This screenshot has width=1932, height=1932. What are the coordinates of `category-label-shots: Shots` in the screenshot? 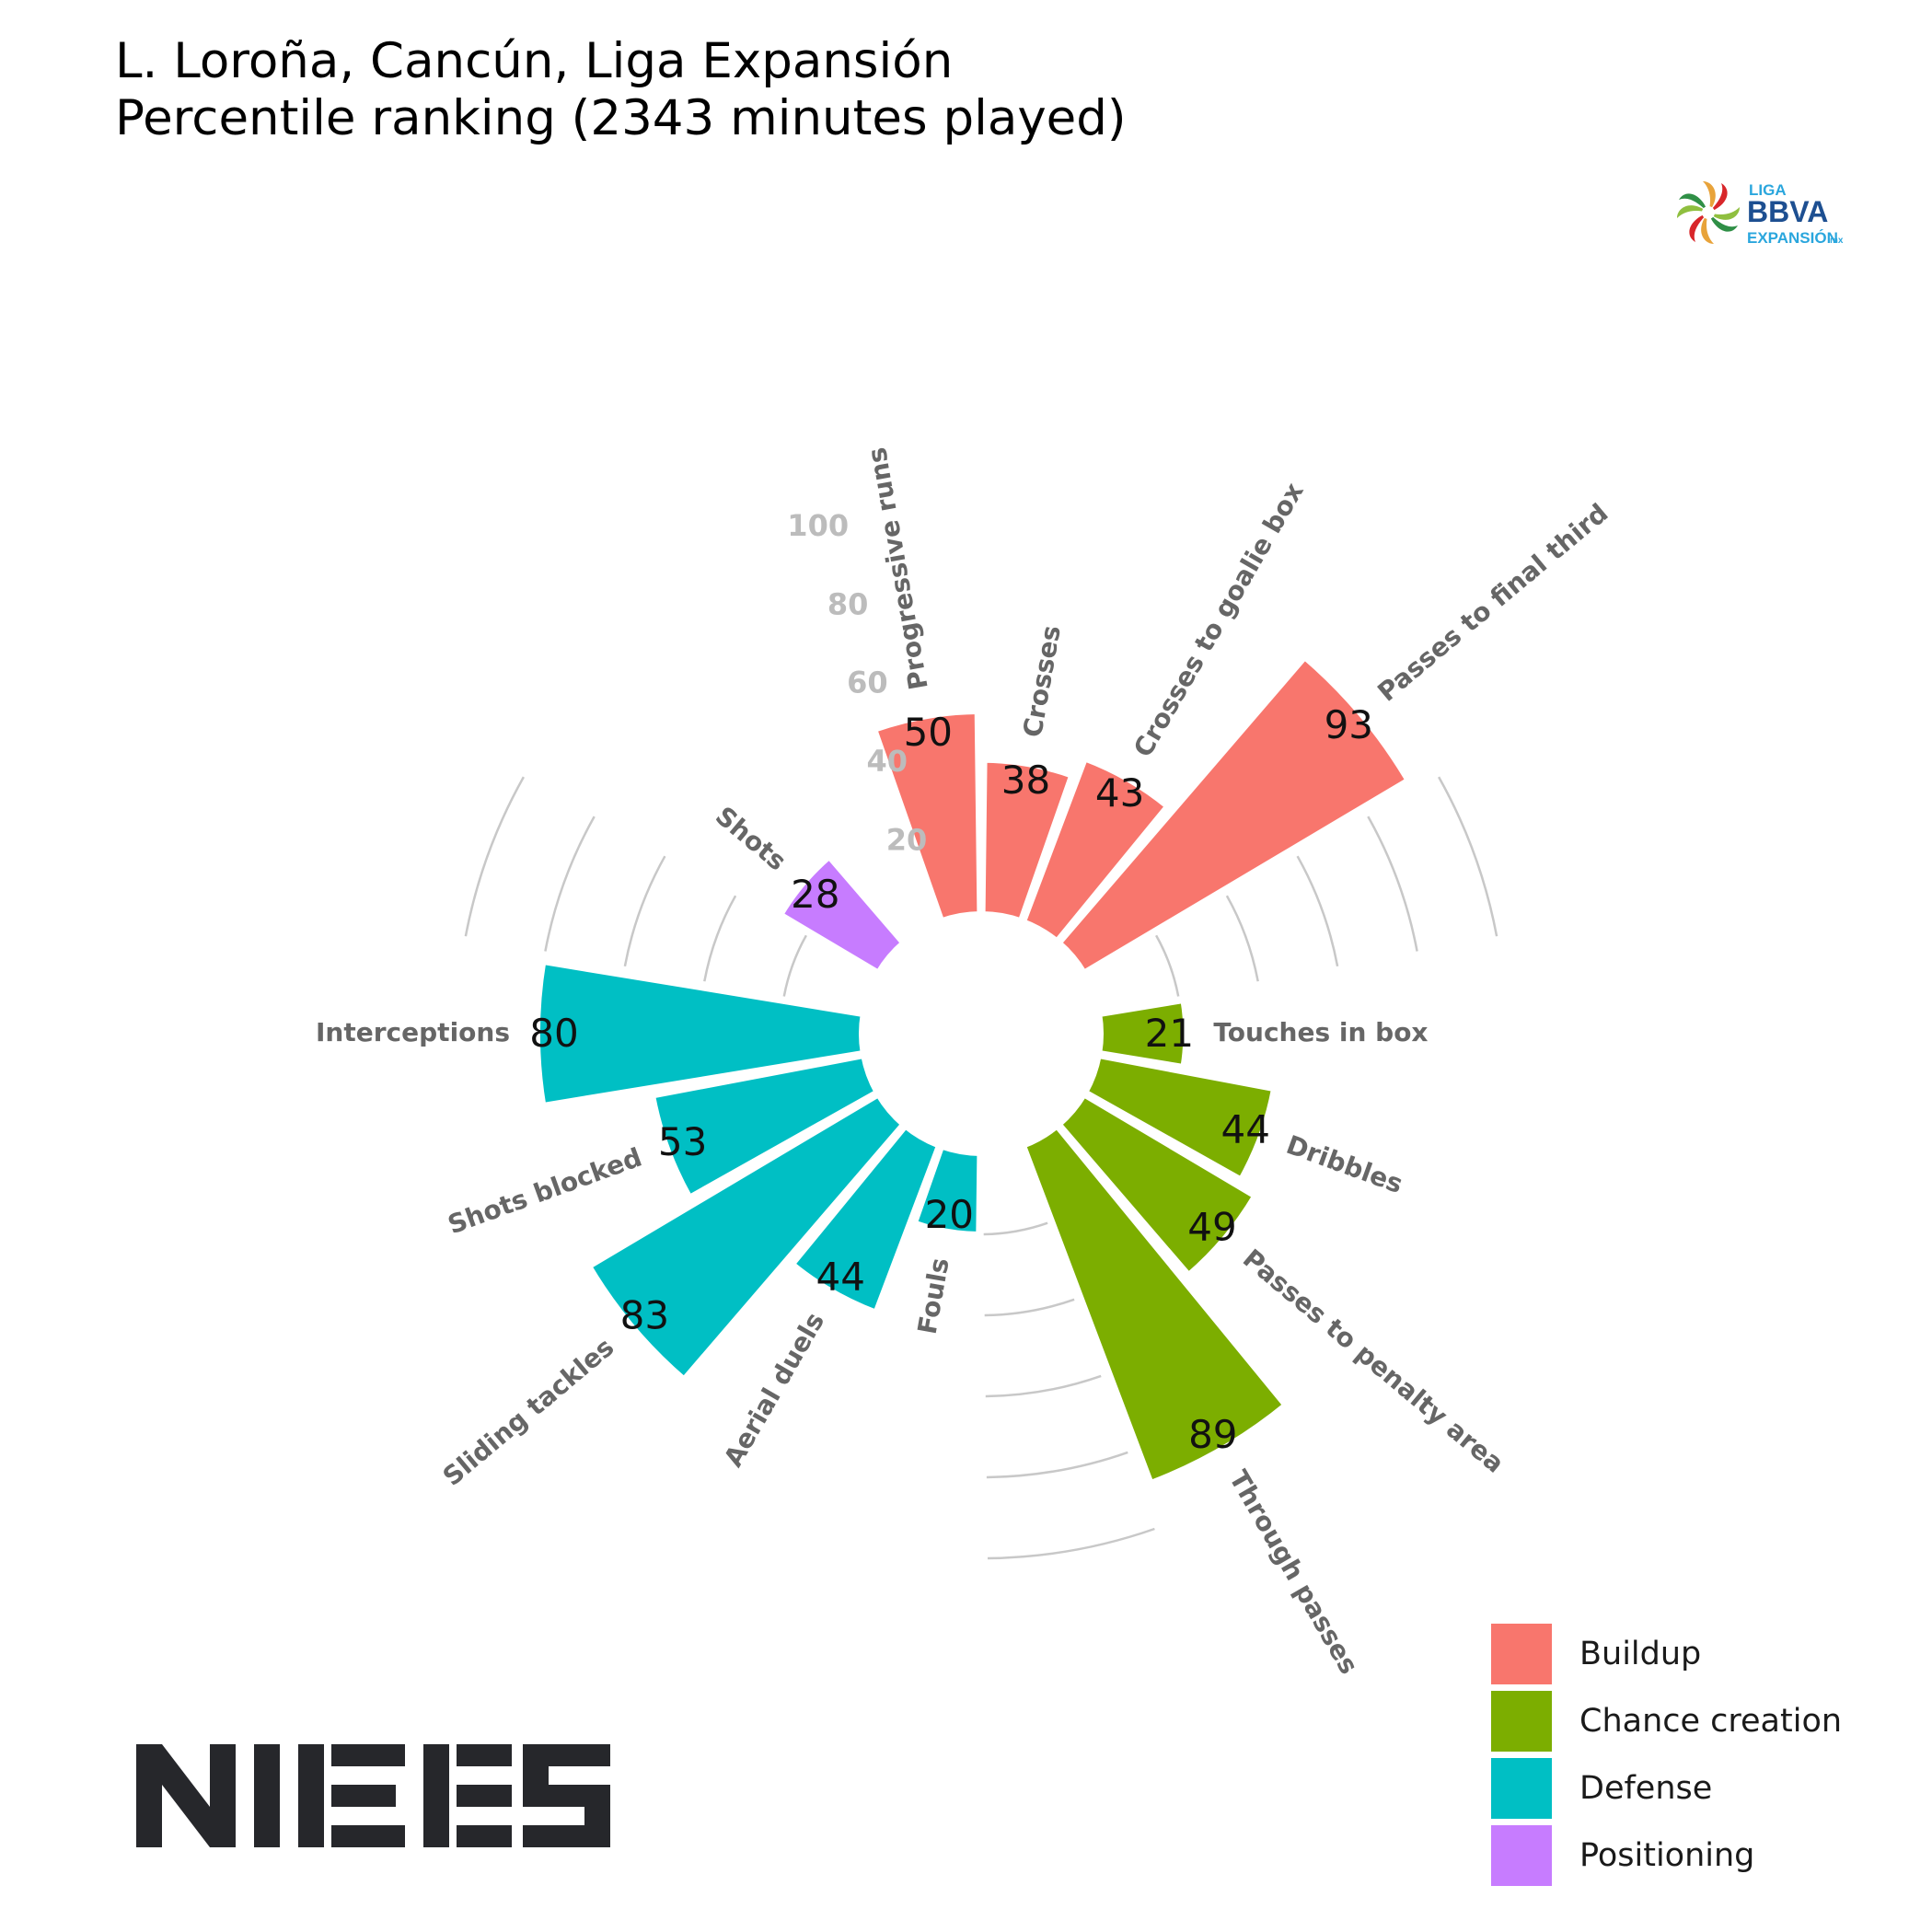 It's located at (751, 839).